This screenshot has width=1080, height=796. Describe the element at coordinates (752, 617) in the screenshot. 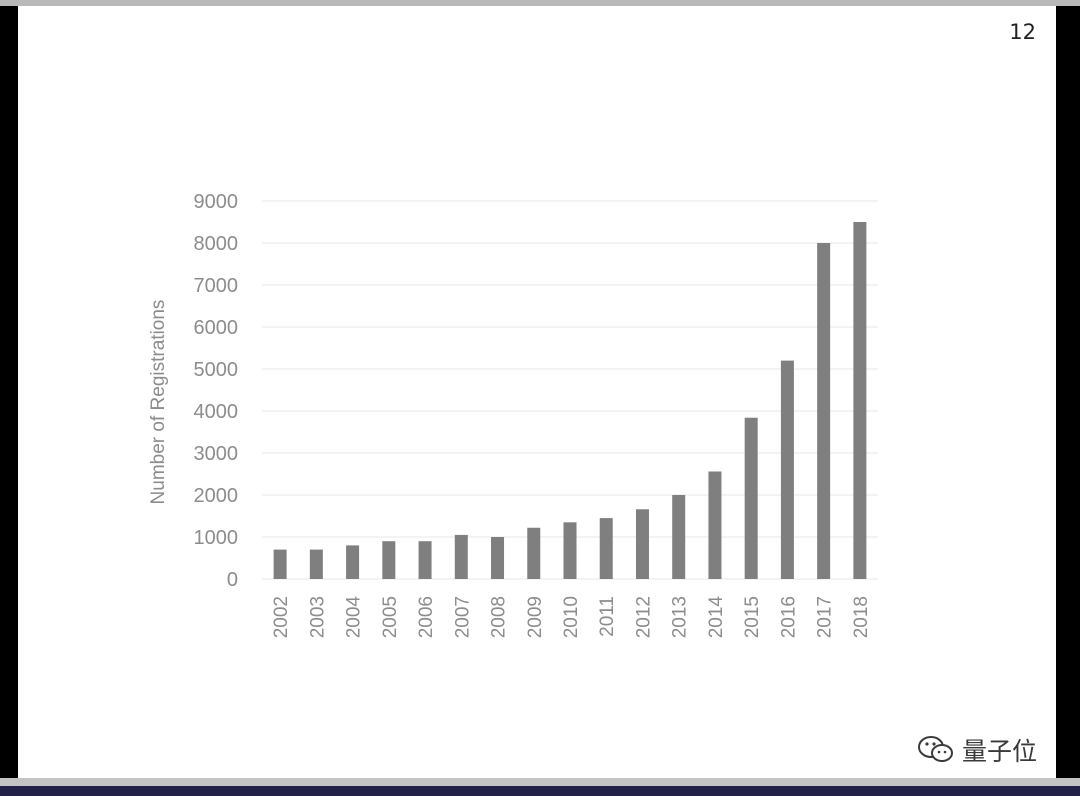

I see `x-tick-label: 2015` at that location.